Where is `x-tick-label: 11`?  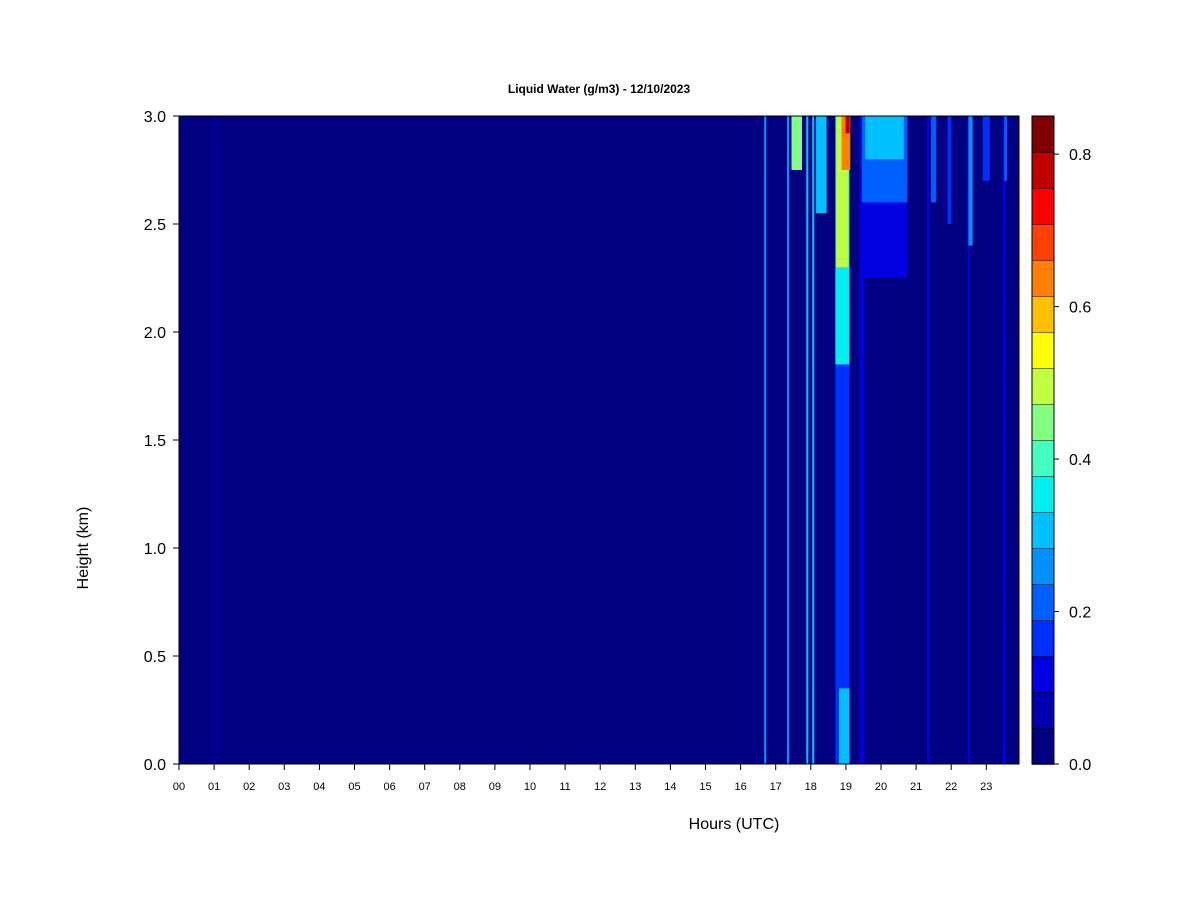 x-tick-label: 11 is located at coordinates (564, 787).